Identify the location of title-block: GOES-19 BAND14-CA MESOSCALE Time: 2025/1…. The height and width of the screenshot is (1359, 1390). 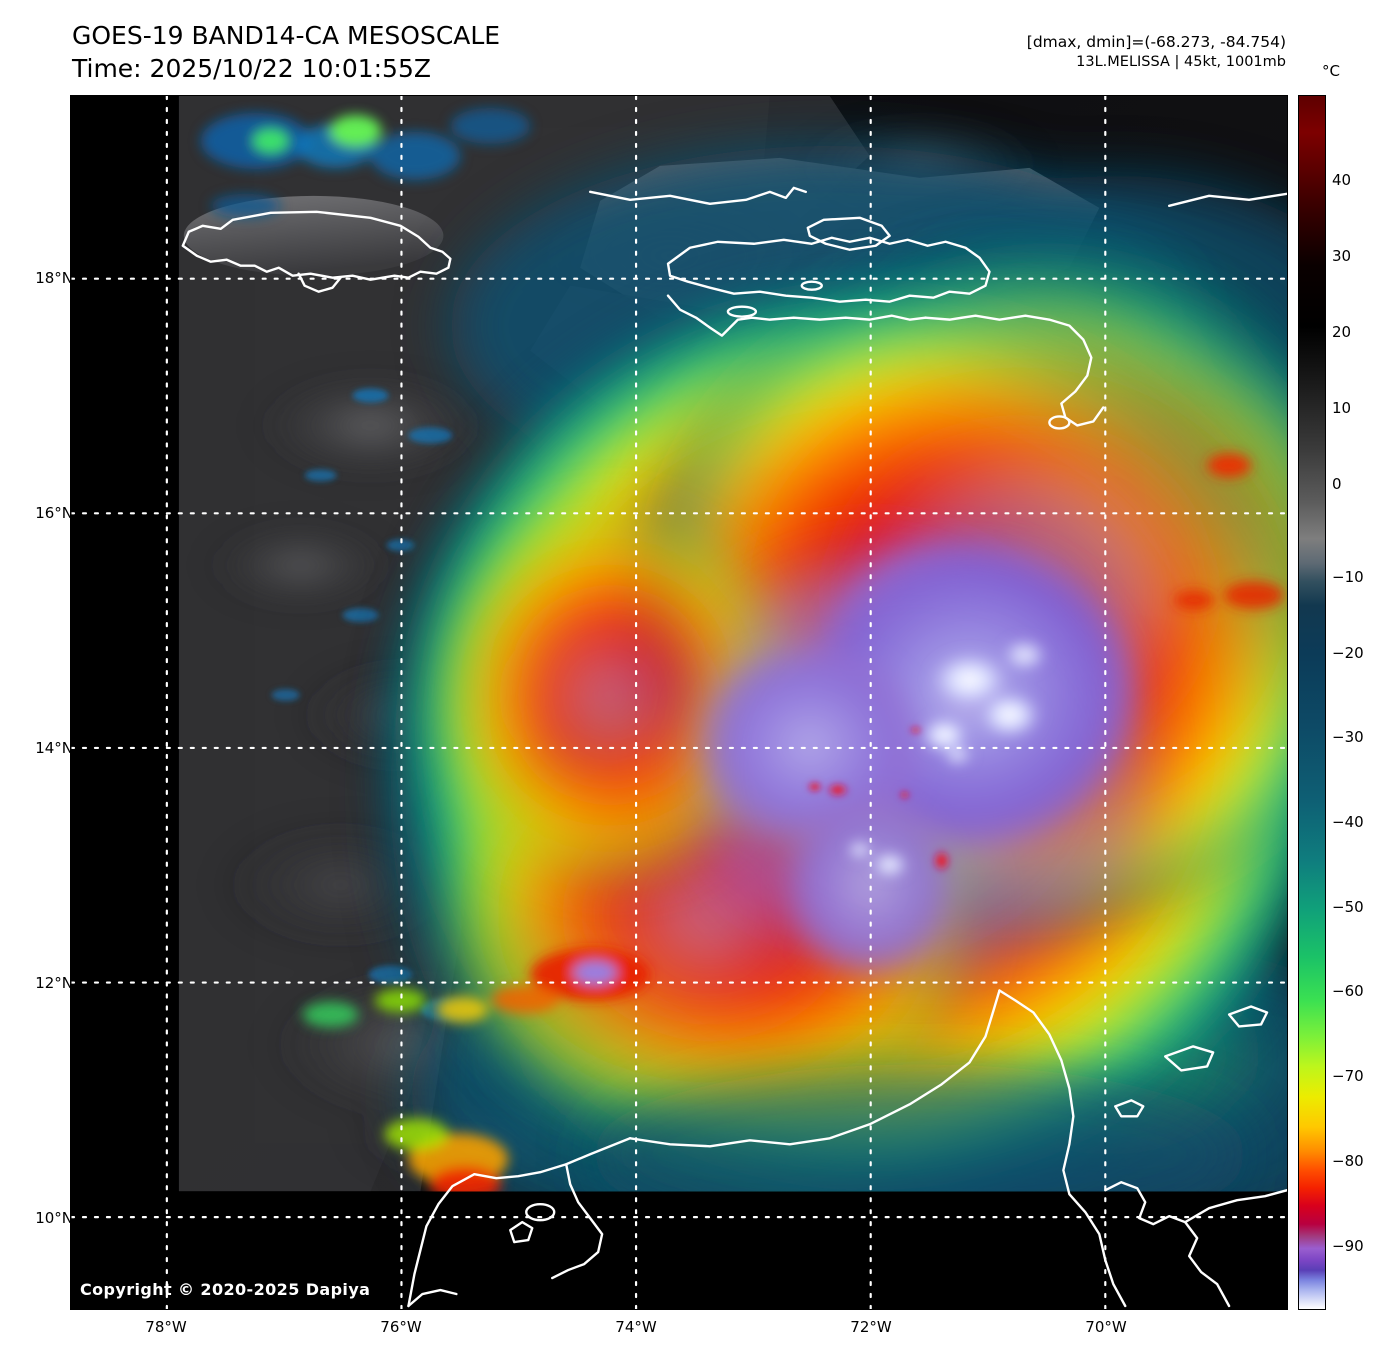
(286, 52).